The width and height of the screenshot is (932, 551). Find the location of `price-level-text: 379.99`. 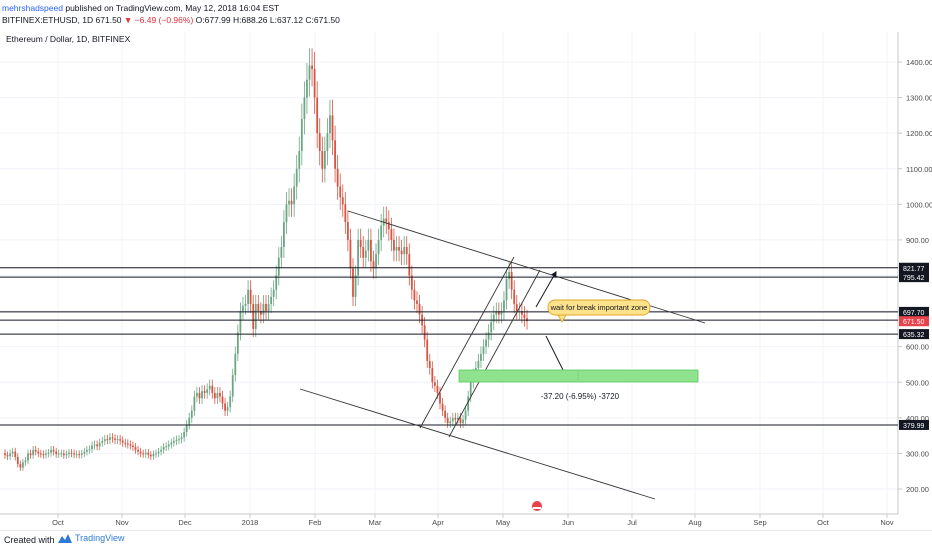

price-level-text: 379.99 is located at coordinates (914, 426).